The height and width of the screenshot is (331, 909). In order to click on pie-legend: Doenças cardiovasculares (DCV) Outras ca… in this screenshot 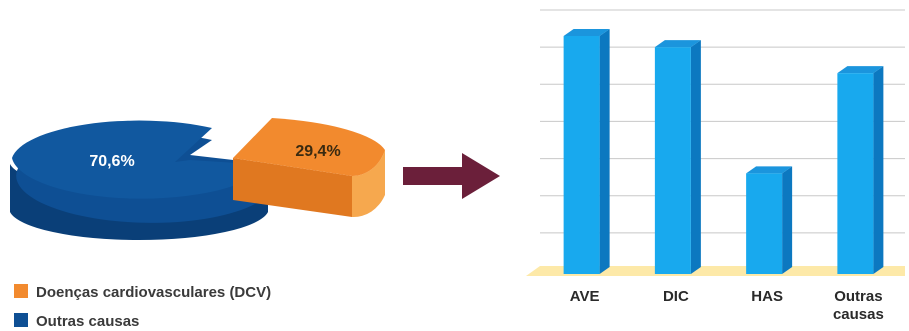, I will do `click(142, 307)`.